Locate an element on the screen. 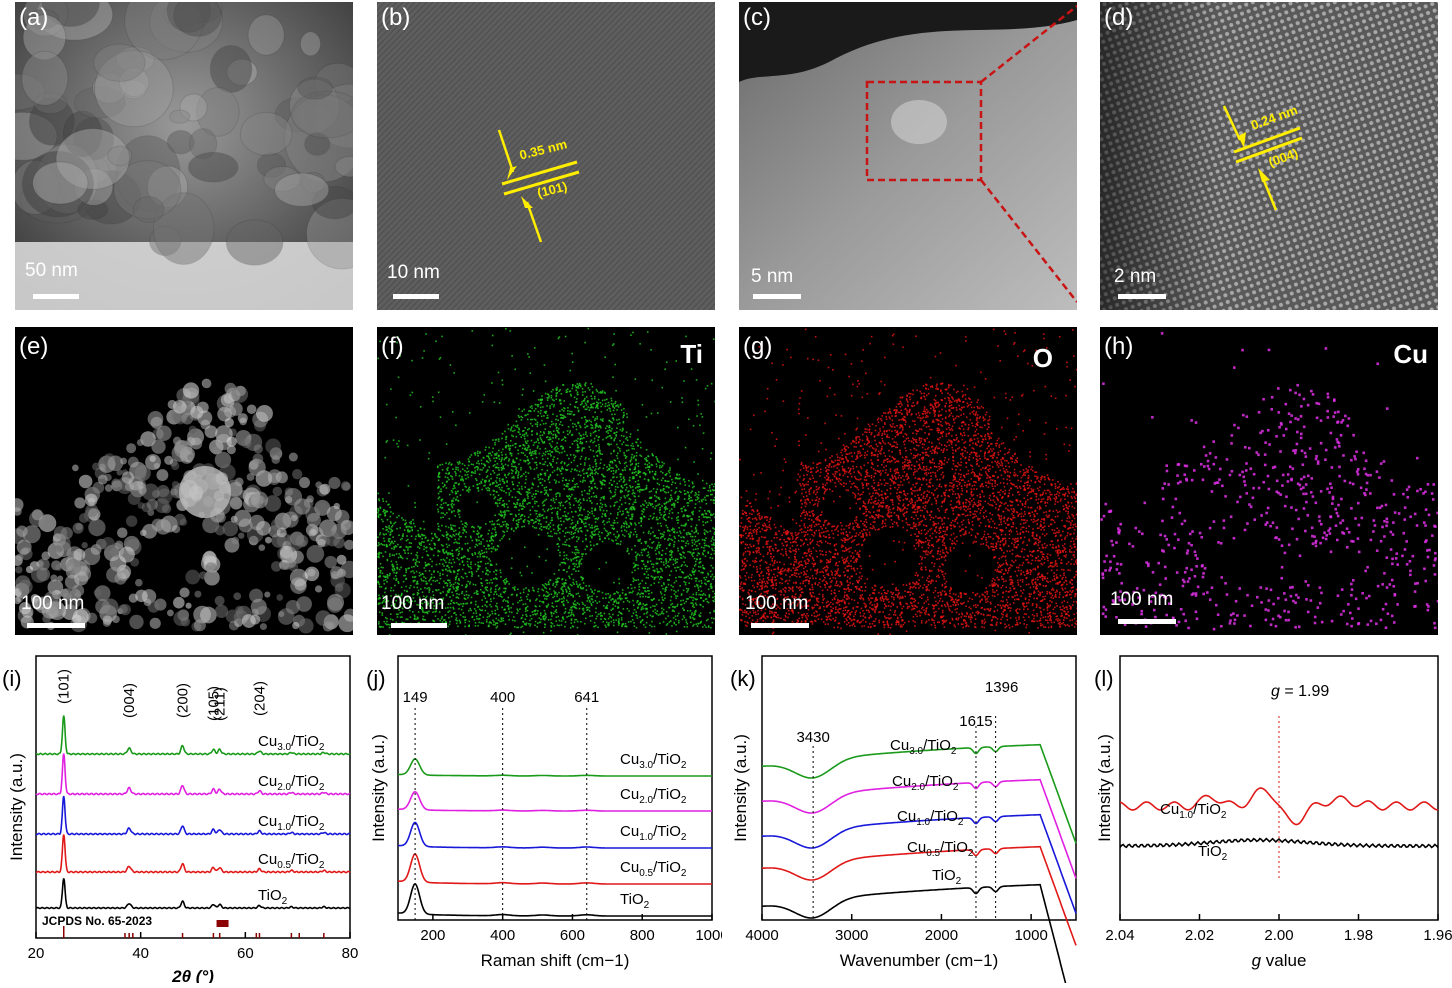  panel-e-haadf: (e) 100 nm is located at coordinates (184, 481).